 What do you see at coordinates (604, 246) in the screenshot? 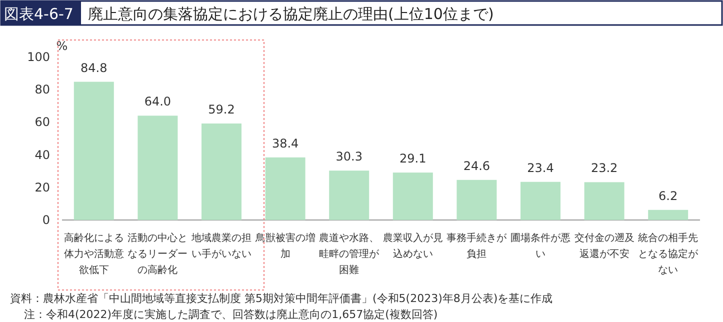
I see `x-tick-label: 交付金の遡及返還が不安` at bounding box center [604, 246].